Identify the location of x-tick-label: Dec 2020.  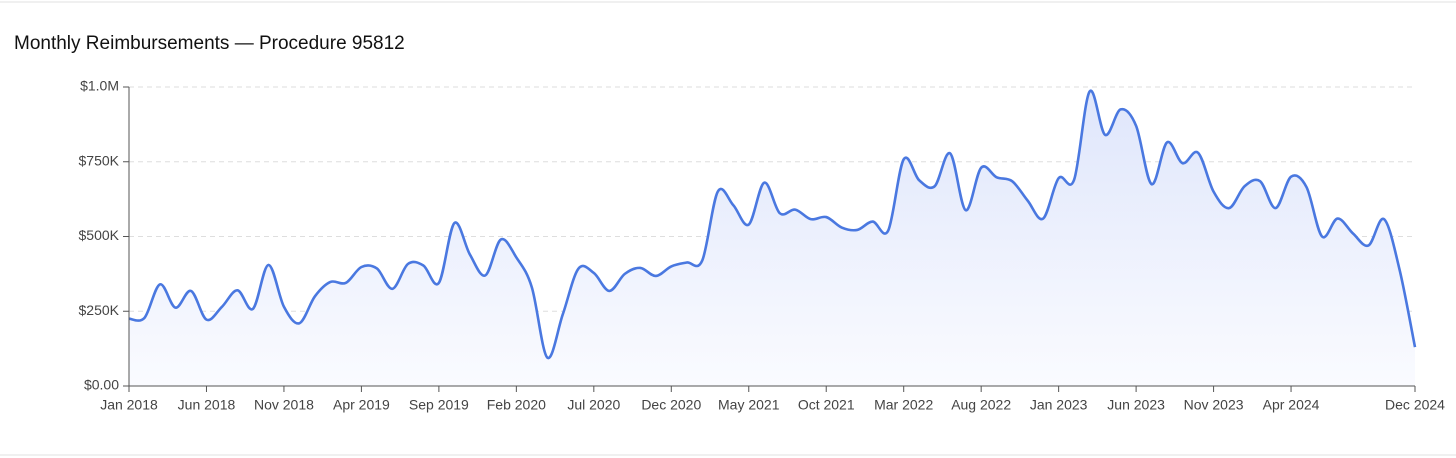
(671, 405).